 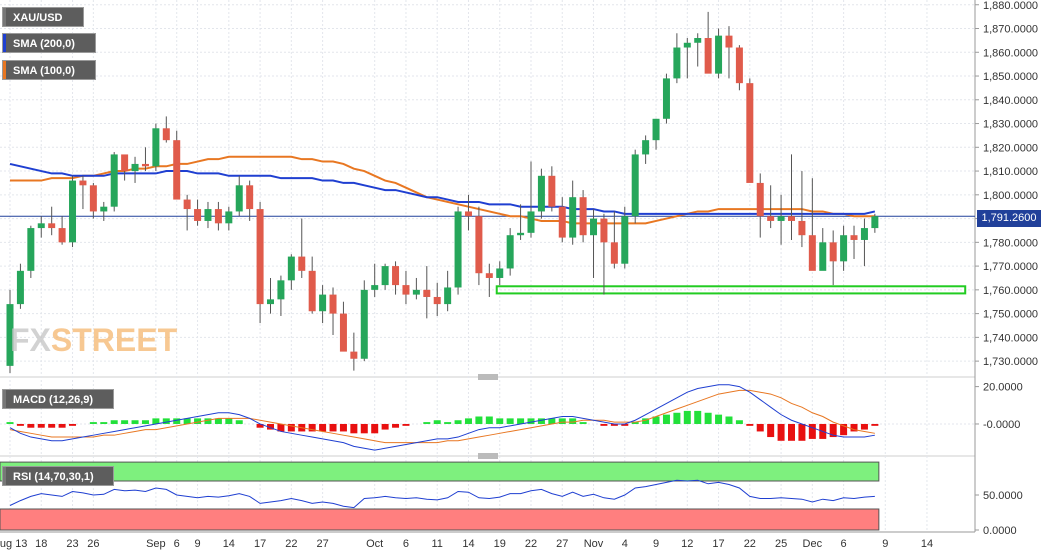 What do you see at coordinates (440, 471) in the screenshot?
I see `rsi-overbought-zone` at bounding box center [440, 471].